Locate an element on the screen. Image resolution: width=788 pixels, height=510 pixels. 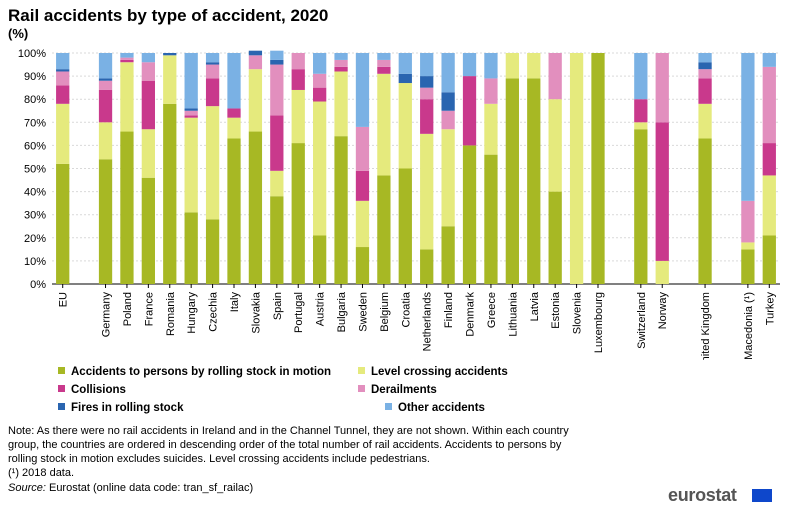
legend-item: Derailments is located at coordinates (397, 390).